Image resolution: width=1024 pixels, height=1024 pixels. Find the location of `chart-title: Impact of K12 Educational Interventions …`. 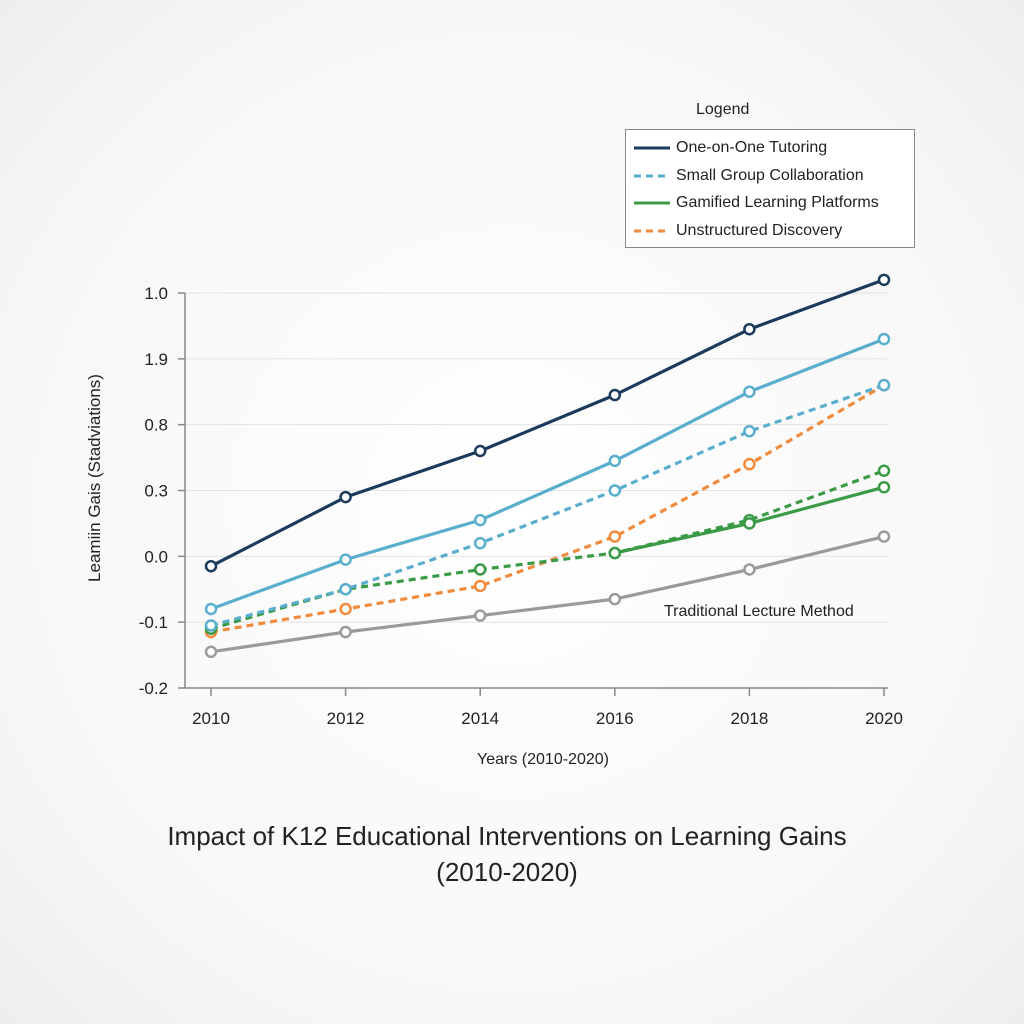

chart-title: Impact of K12 Educational Interventions … is located at coordinates (507, 854).